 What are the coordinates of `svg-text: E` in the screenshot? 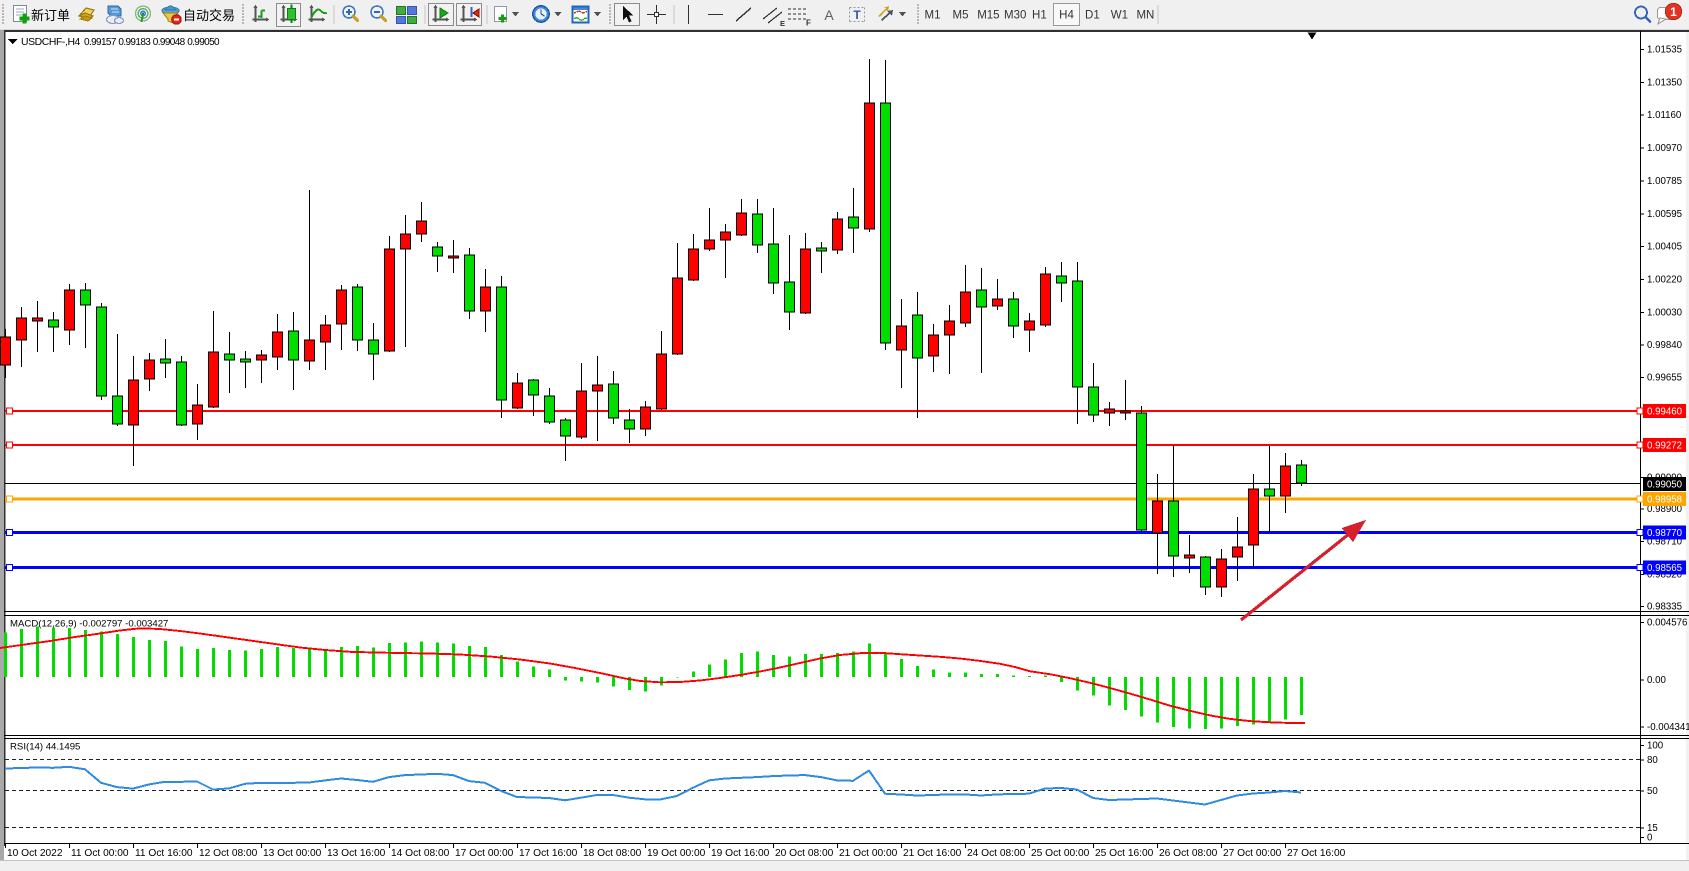 It's located at (782, 23).